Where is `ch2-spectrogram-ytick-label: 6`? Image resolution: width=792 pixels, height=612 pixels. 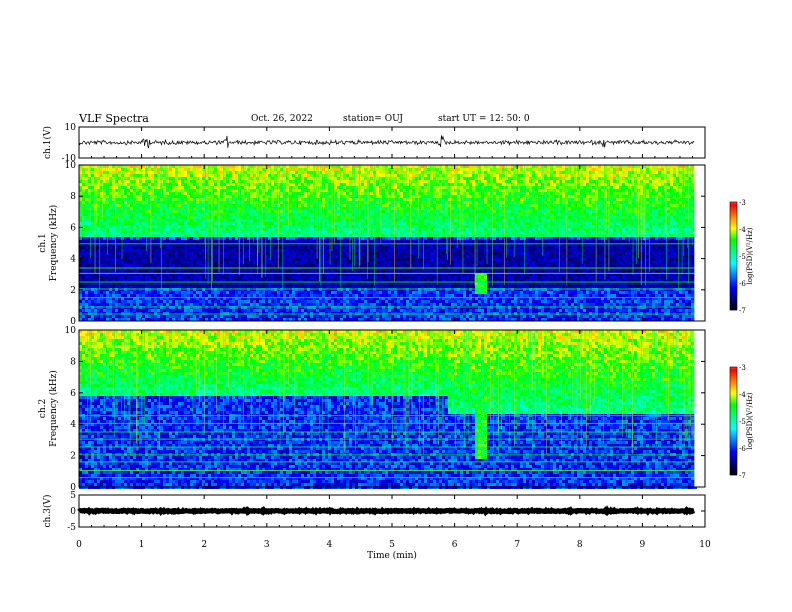 ch2-spectrogram-ytick-label: 6 is located at coordinates (73, 394).